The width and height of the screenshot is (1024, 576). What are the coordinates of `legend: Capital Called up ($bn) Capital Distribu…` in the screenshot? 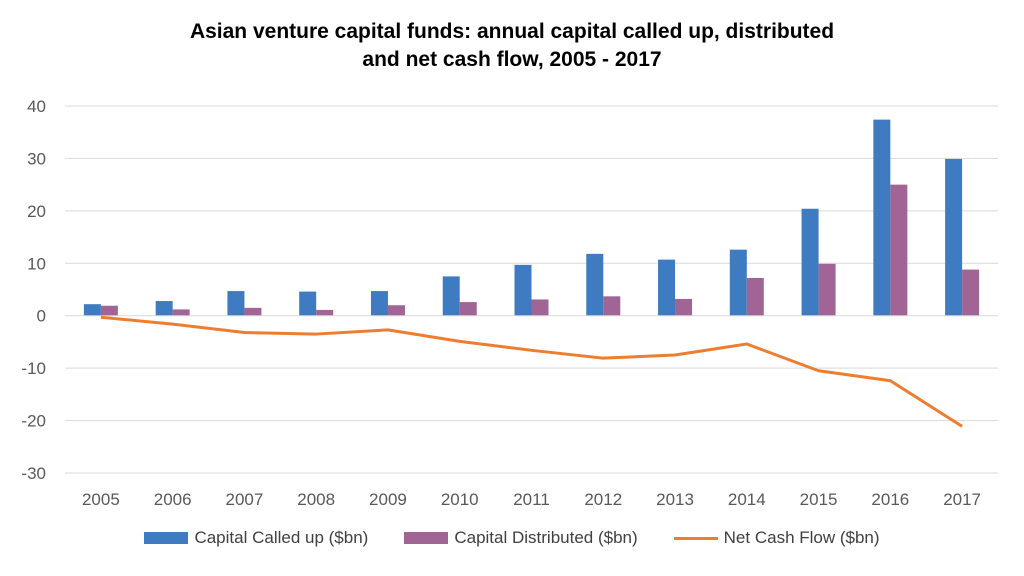 It's located at (512, 538).